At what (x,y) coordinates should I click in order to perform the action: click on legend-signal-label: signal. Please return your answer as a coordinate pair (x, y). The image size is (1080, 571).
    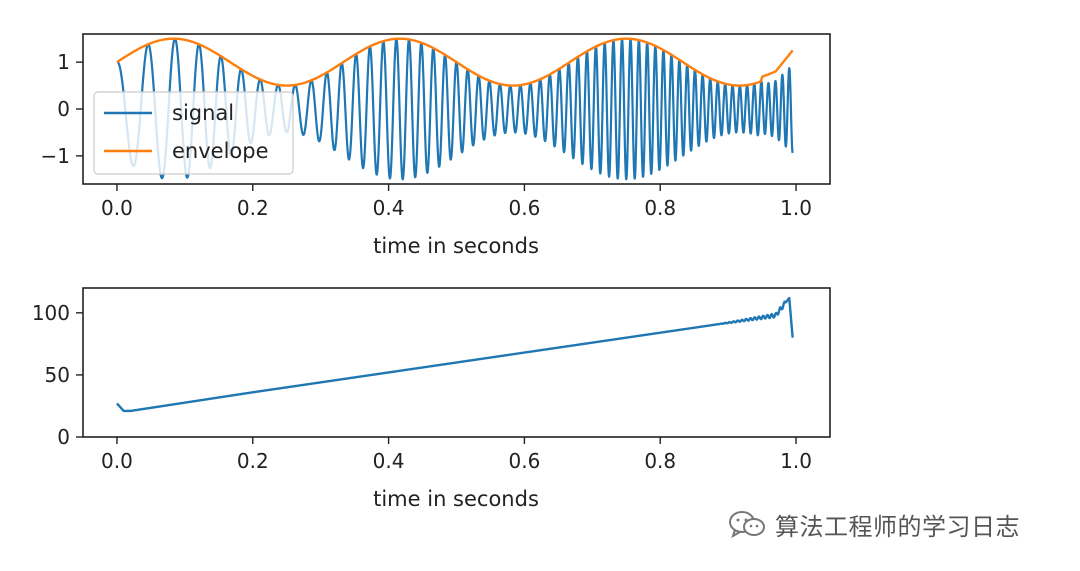
    Looking at the image, I should click on (203, 113).